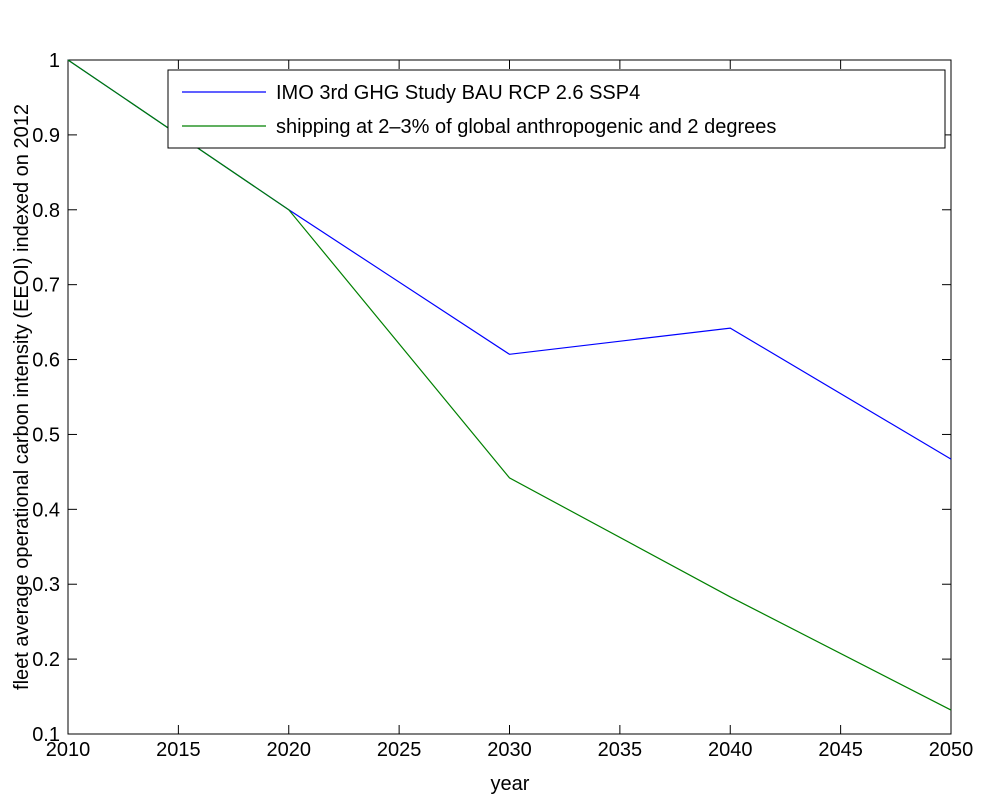  What do you see at coordinates (46, 361) in the screenshot?
I see `y-tick-label: 0.6` at bounding box center [46, 361].